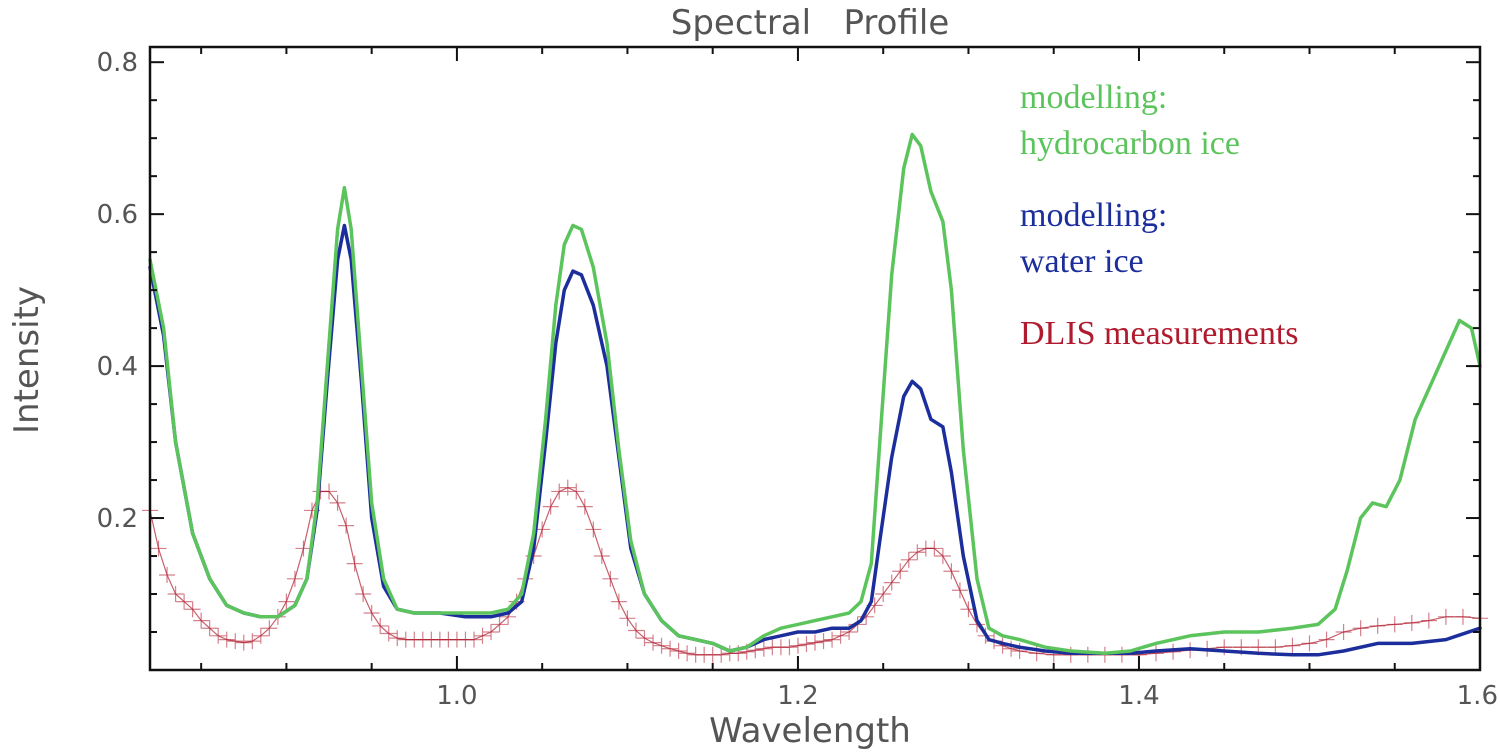  I want to click on y-axis-label: Intensity, so click(27, 360).